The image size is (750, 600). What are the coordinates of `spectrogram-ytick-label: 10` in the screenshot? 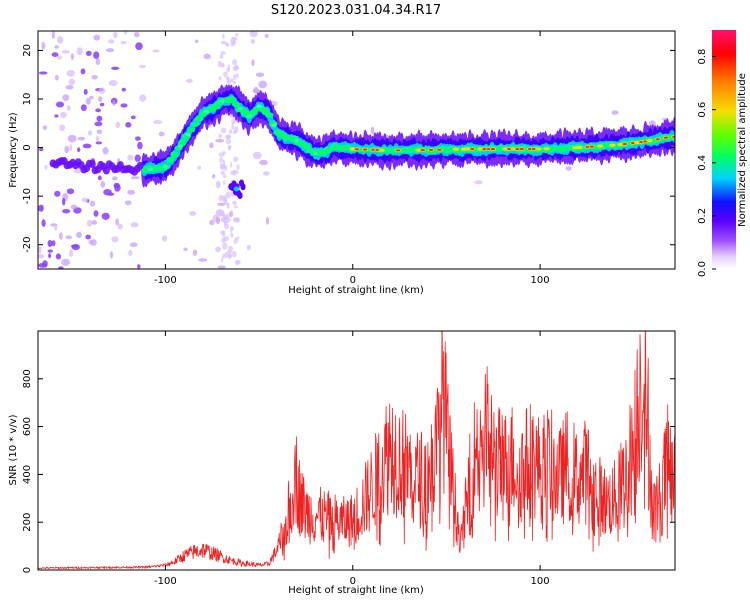 It's located at (27, 99).